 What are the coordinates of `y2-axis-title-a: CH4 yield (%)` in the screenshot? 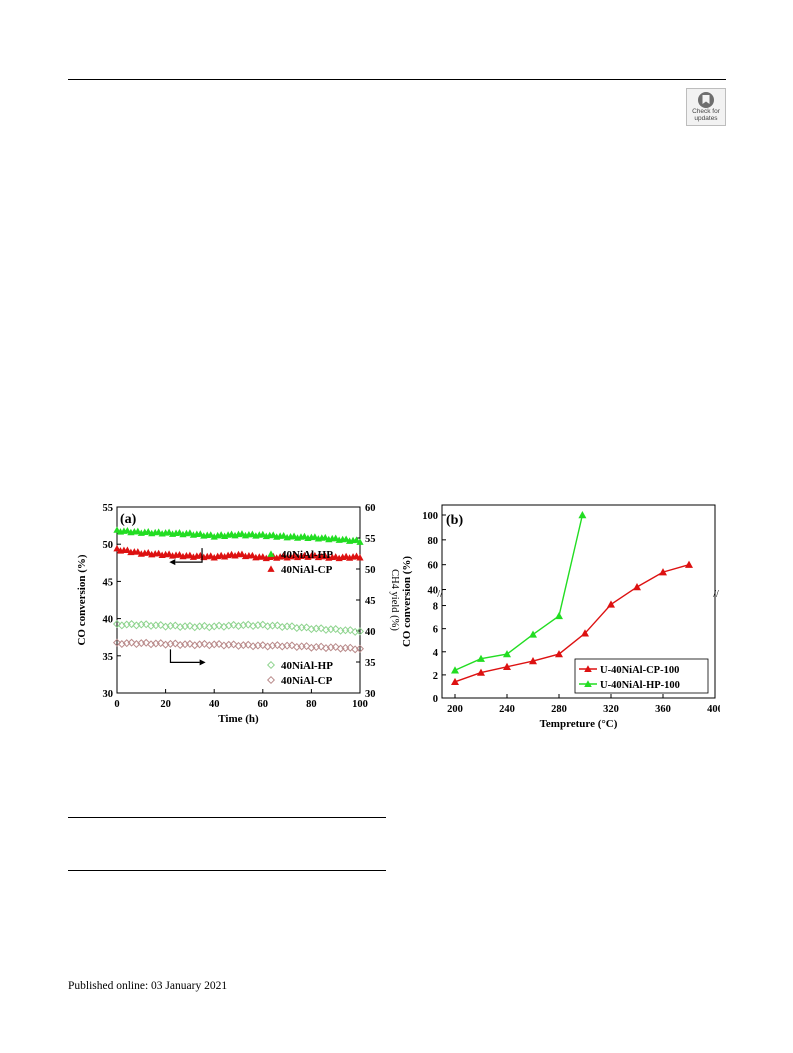 It's located at (394, 600).